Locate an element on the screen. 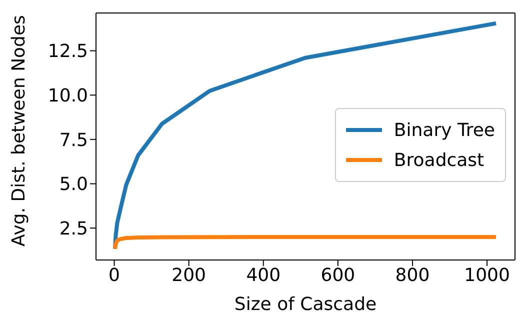  x-tick-label: 600 is located at coordinates (338, 275).